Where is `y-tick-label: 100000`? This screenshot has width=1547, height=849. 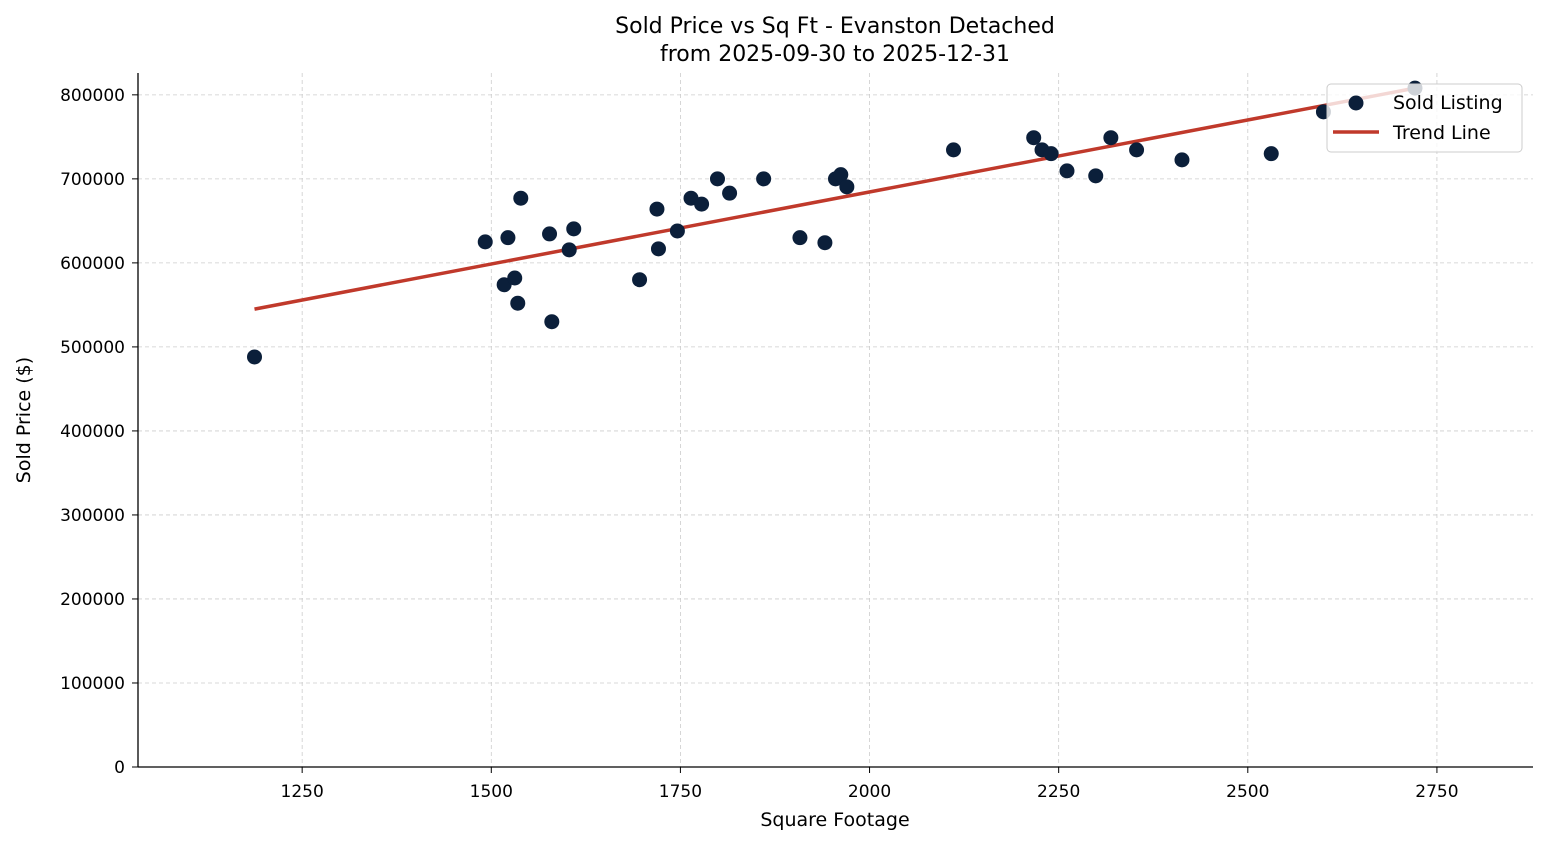
y-tick-label: 100000 is located at coordinates (92, 684).